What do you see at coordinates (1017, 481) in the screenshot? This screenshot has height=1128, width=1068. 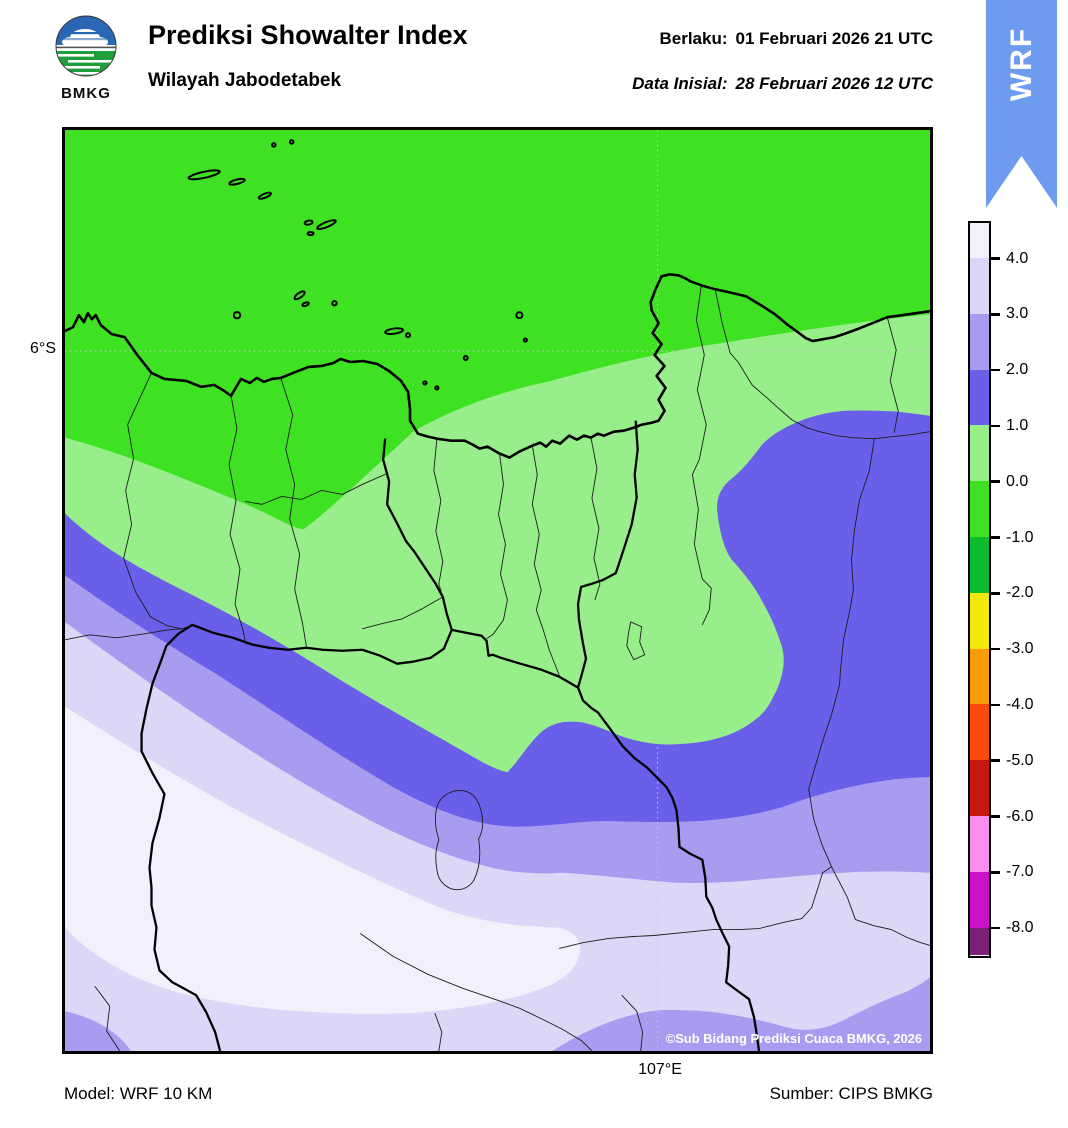 I see `colorbar-tick-label: 0.0` at bounding box center [1017, 481].